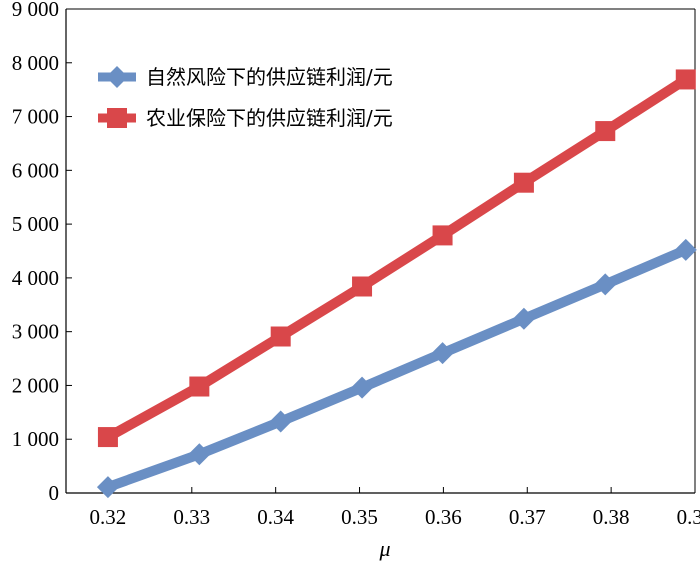 This screenshot has height=565, width=700. What do you see at coordinates (35, 439) in the screenshot?
I see `y-tick-label: 1 000` at bounding box center [35, 439].